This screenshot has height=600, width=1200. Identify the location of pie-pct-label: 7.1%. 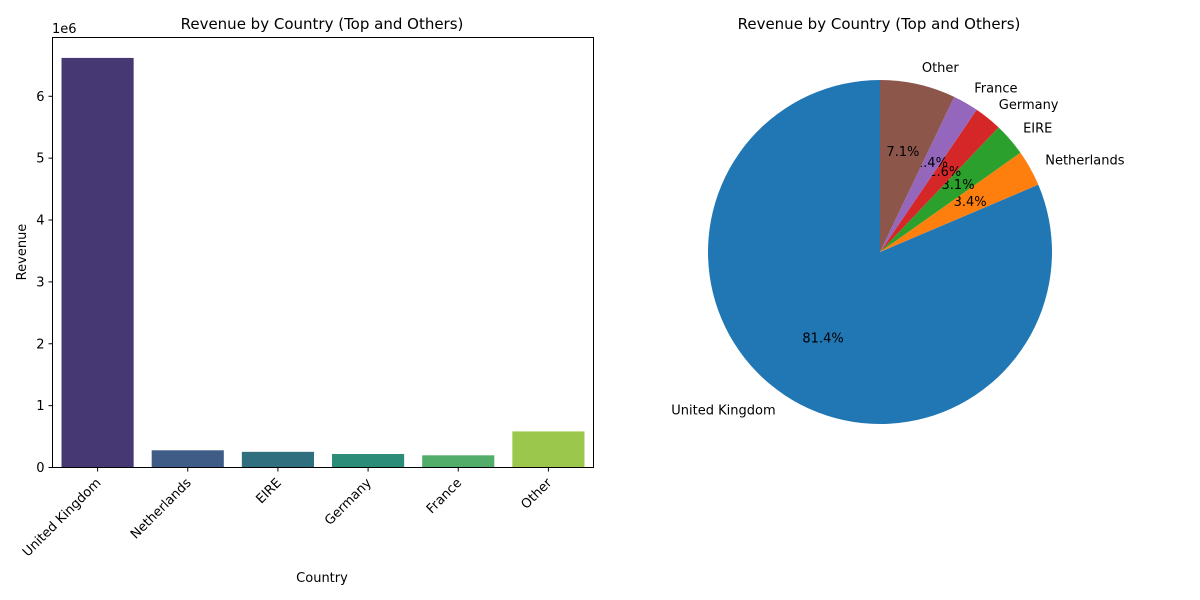
(902, 152).